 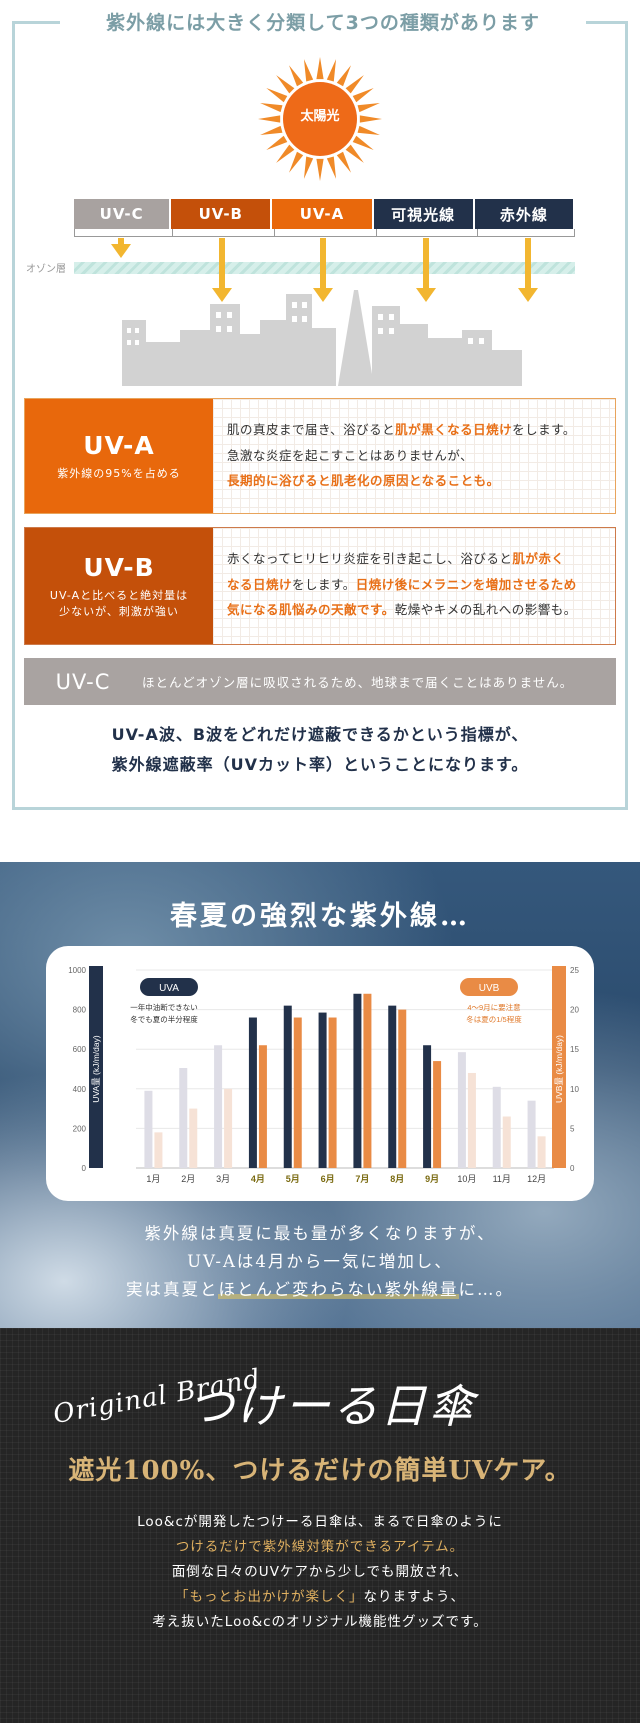 I want to click on uvb-title: UV-B, so click(x=119, y=567).